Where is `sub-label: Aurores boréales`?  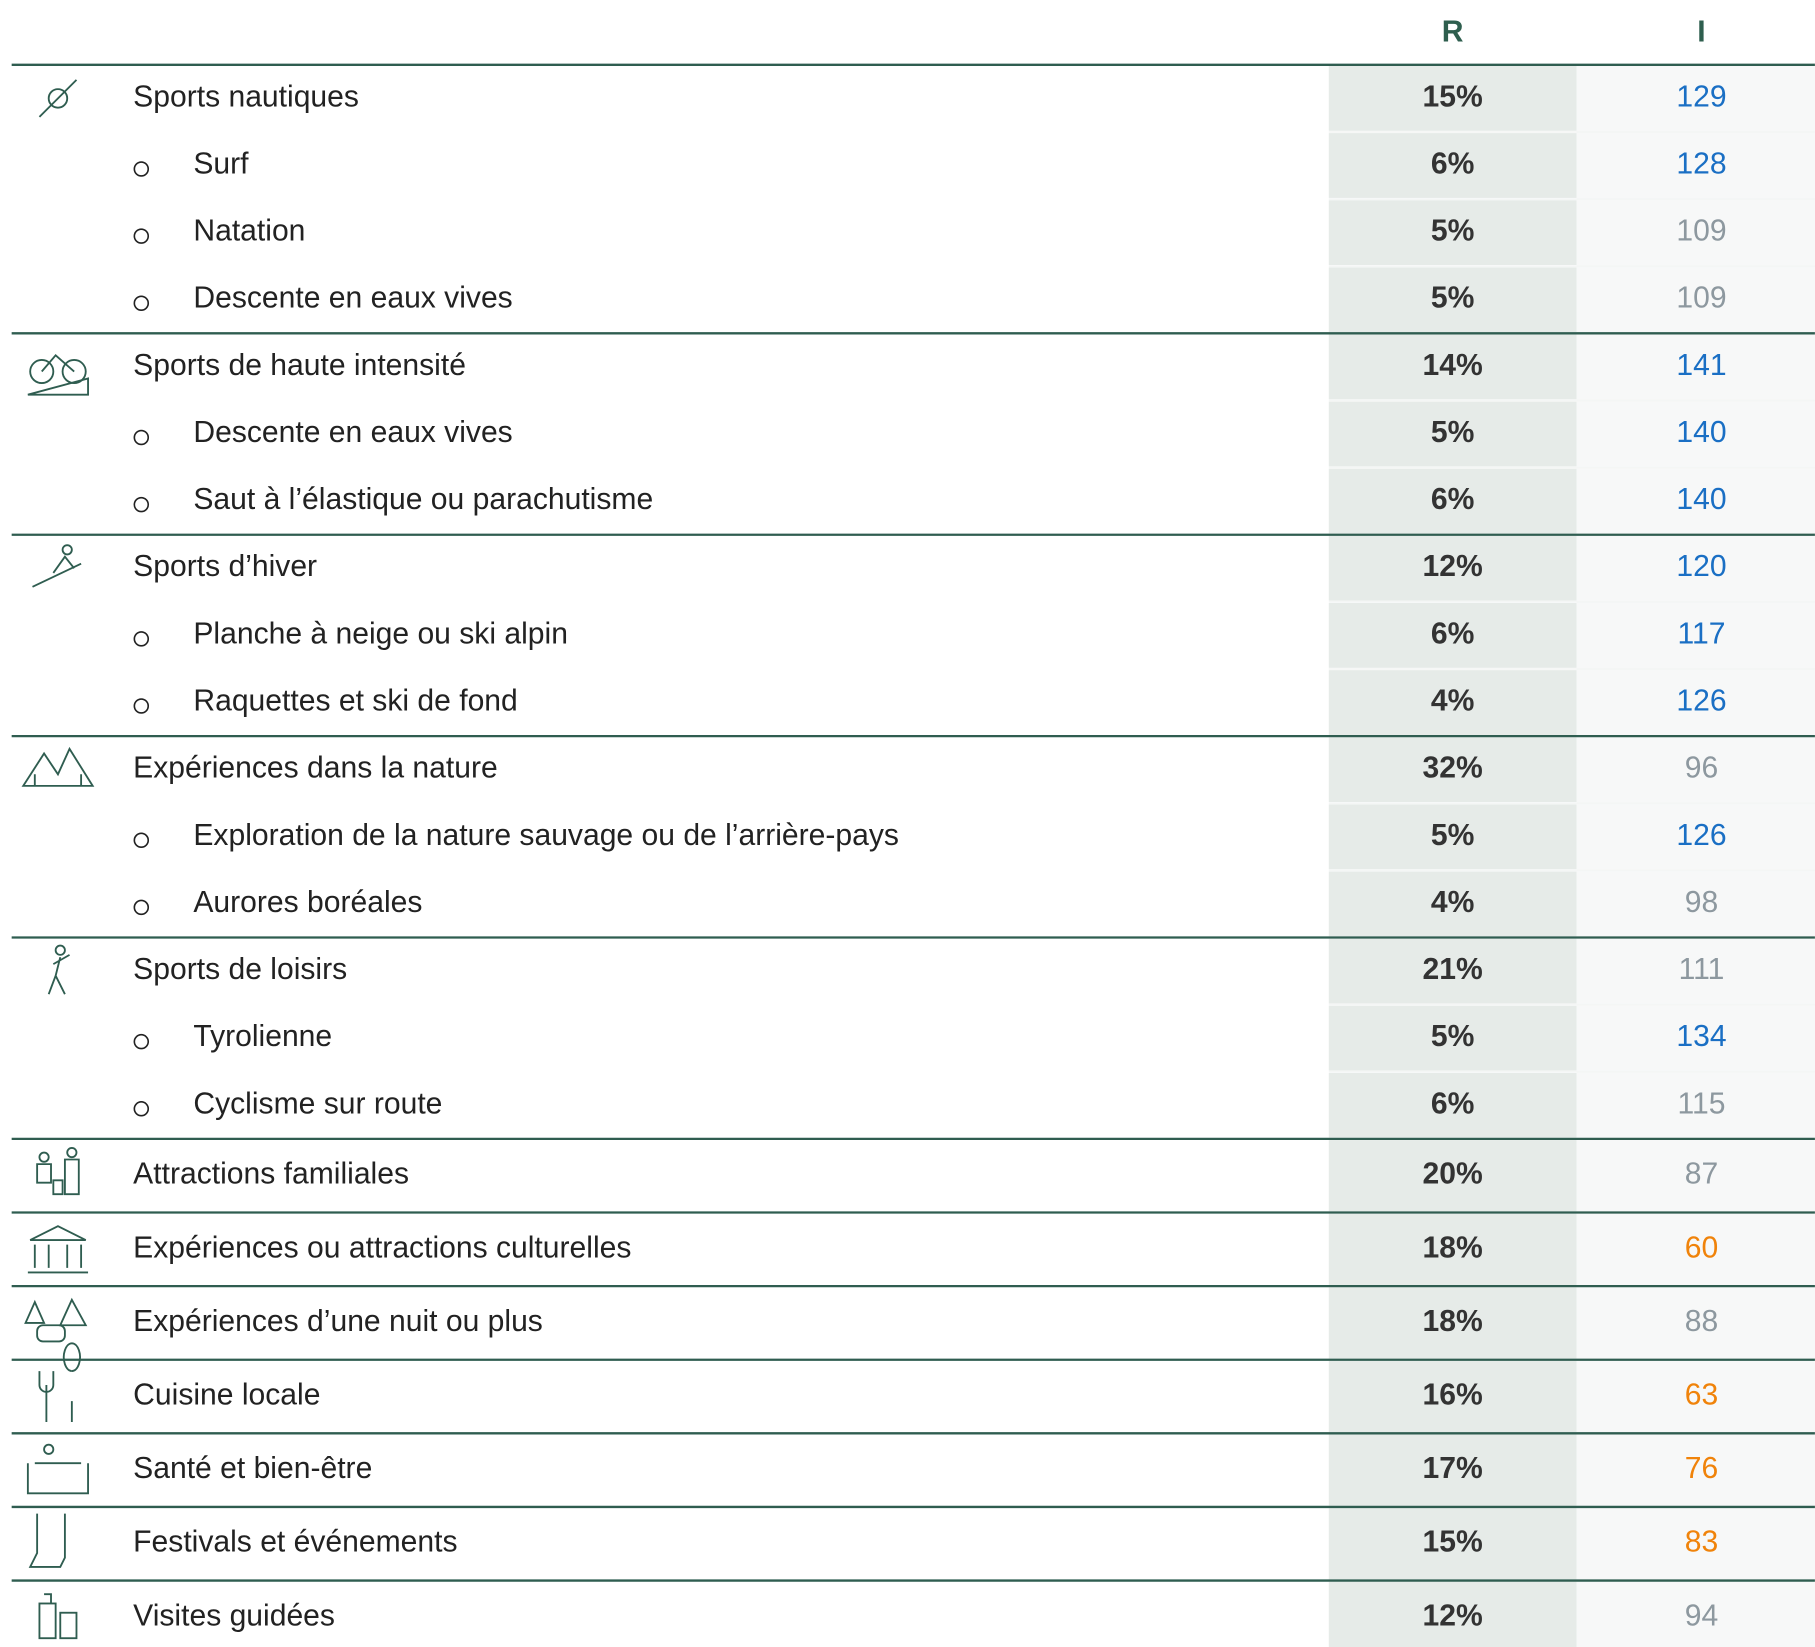
sub-label: Aurores boréales is located at coordinates (307, 902).